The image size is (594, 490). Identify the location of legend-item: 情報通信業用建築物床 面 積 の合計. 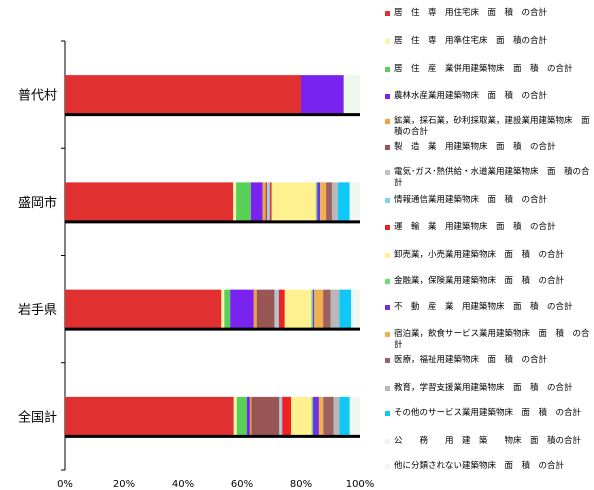
(487, 200).